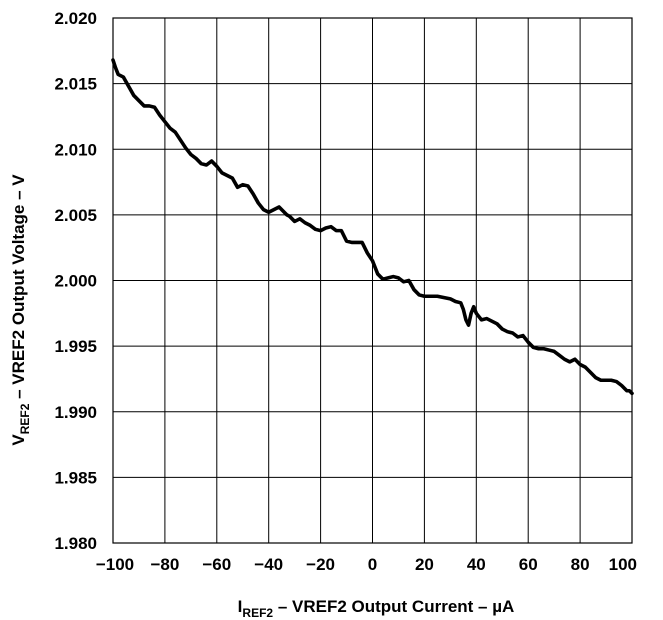 The image size is (663, 620). Describe the element at coordinates (75, 346) in the screenshot. I see `y-tick-label: 1.995` at that location.